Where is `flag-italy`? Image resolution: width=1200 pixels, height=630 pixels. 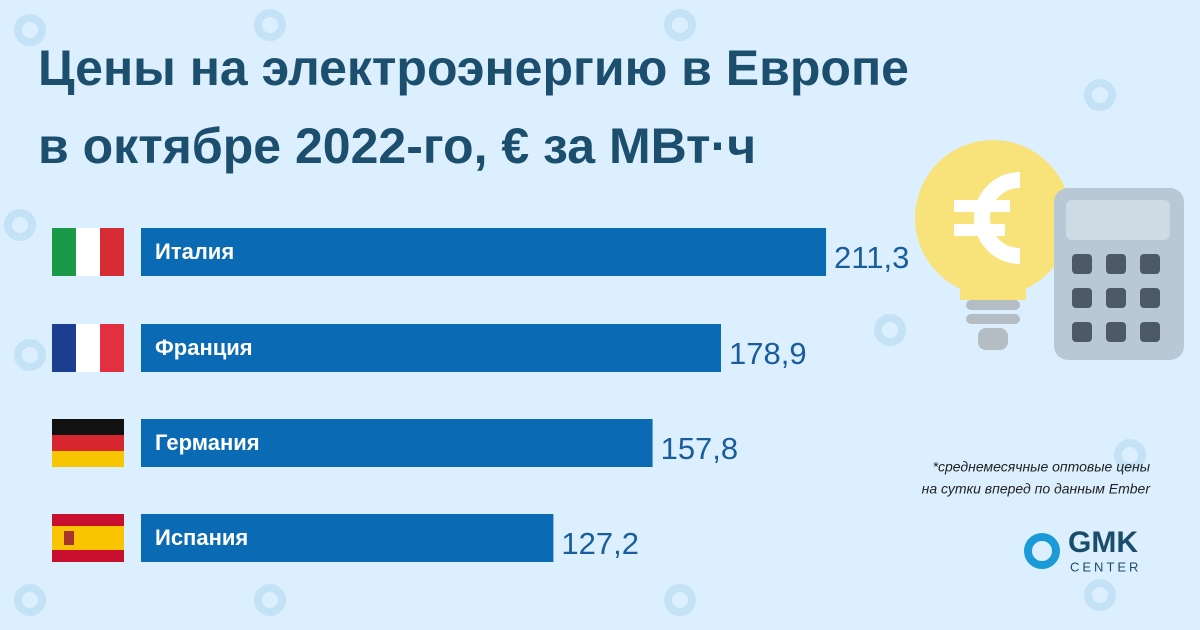
flag-italy is located at coordinates (88, 252).